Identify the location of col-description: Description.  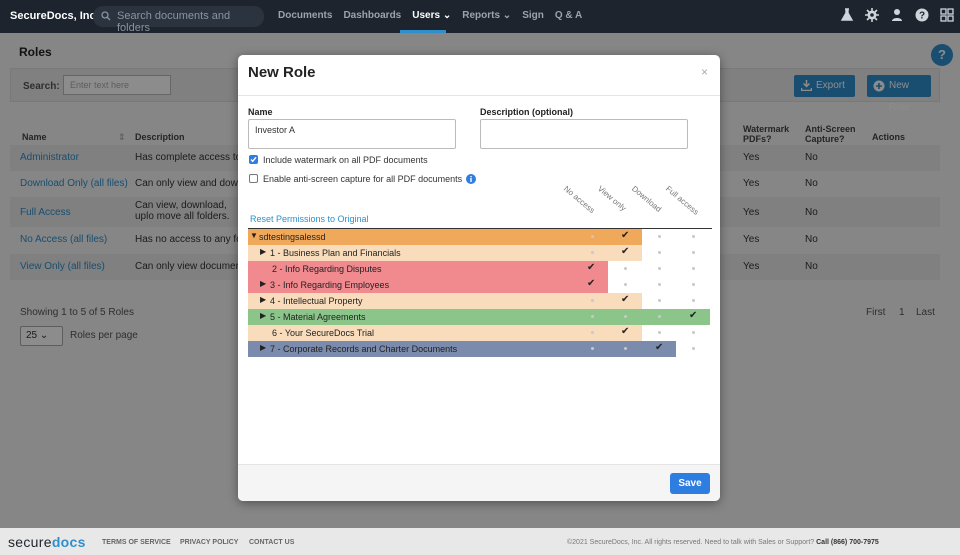
(160, 137).